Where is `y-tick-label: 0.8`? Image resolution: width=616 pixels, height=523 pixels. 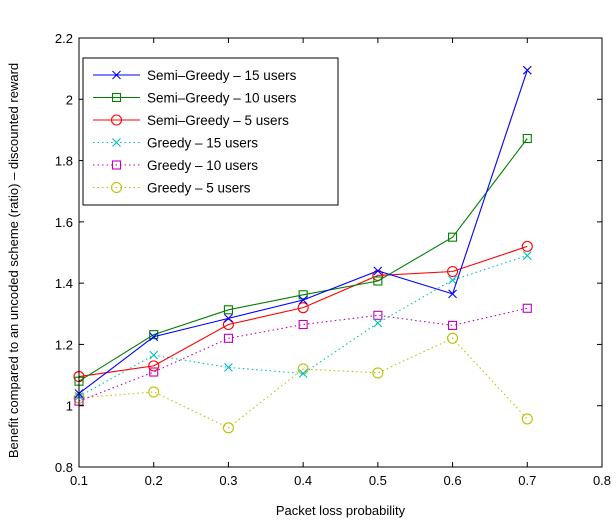
y-tick-label: 0.8 is located at coordinates (64, 467).